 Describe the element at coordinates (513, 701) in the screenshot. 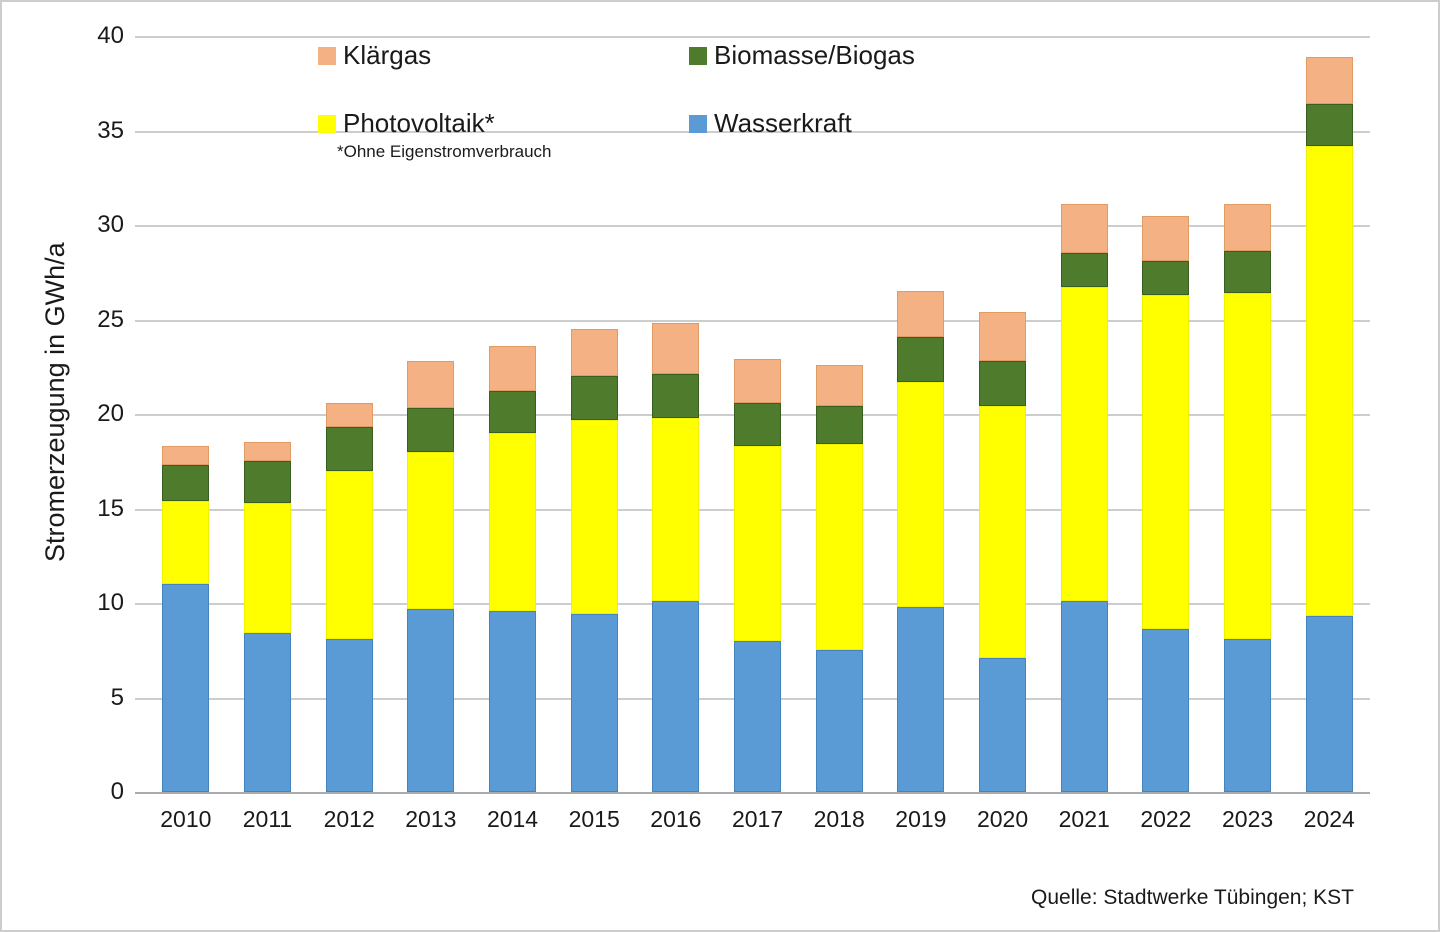

I see `segment-wasserkraft-2014` at that location.